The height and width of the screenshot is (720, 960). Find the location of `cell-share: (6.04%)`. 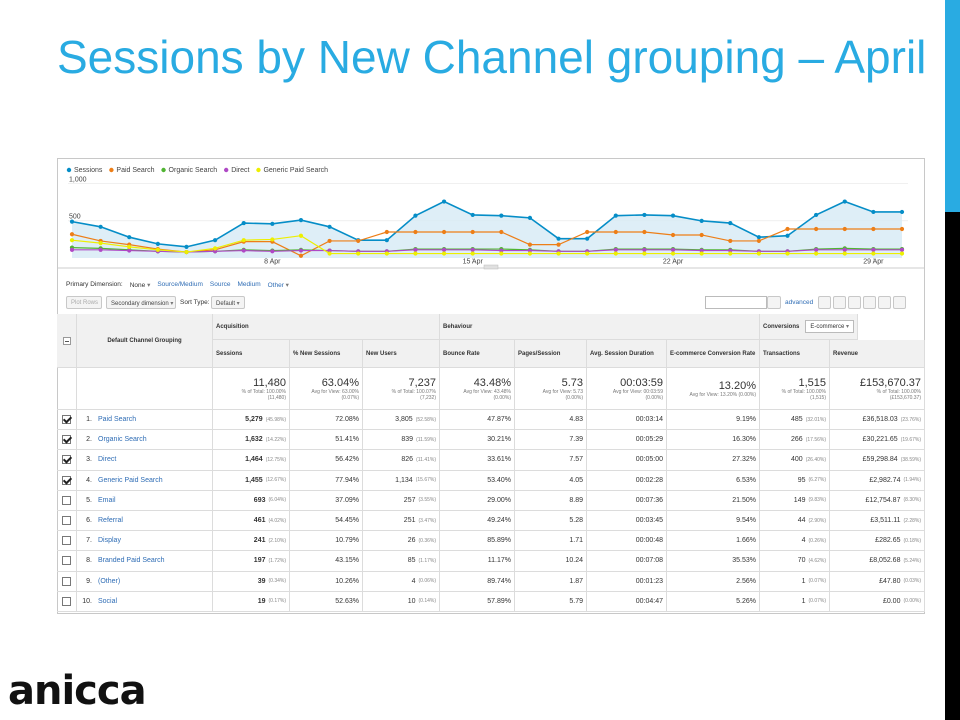

cell-share: (6.04%) is located at coordinates (277, 500).